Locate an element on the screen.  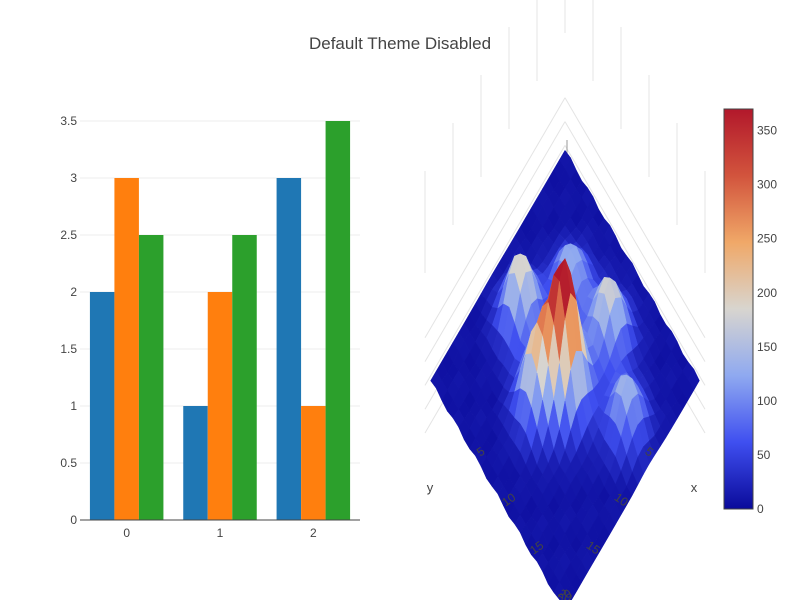
bar-series1-cat0 is located at coordinates (126, 349).